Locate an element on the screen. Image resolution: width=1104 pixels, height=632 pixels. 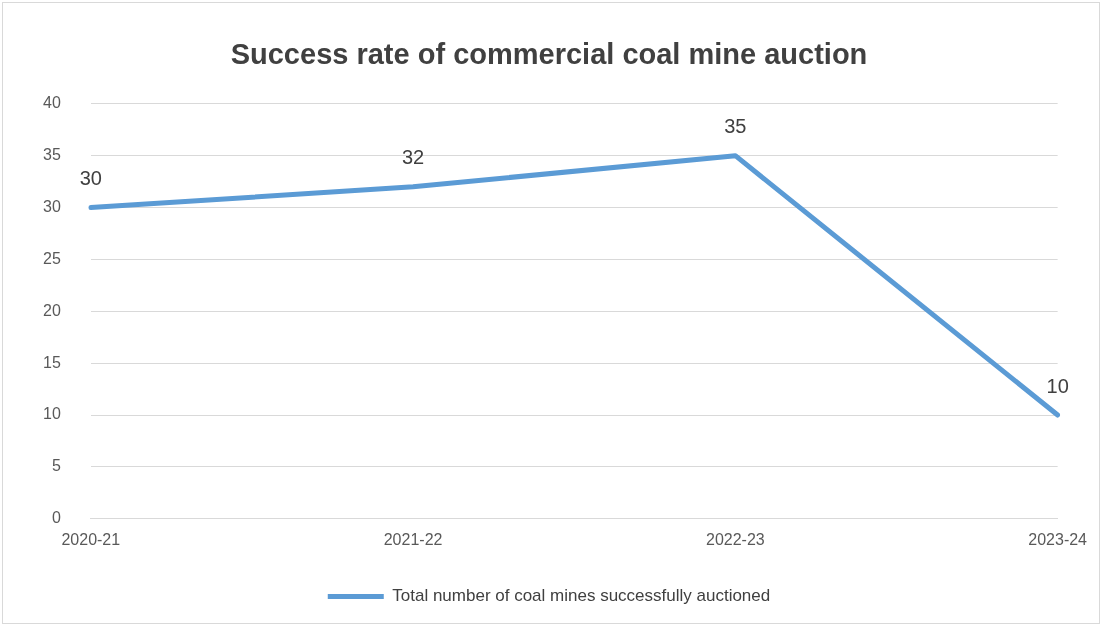
y-tick-label: 30 is located at coordinates (52, 206).